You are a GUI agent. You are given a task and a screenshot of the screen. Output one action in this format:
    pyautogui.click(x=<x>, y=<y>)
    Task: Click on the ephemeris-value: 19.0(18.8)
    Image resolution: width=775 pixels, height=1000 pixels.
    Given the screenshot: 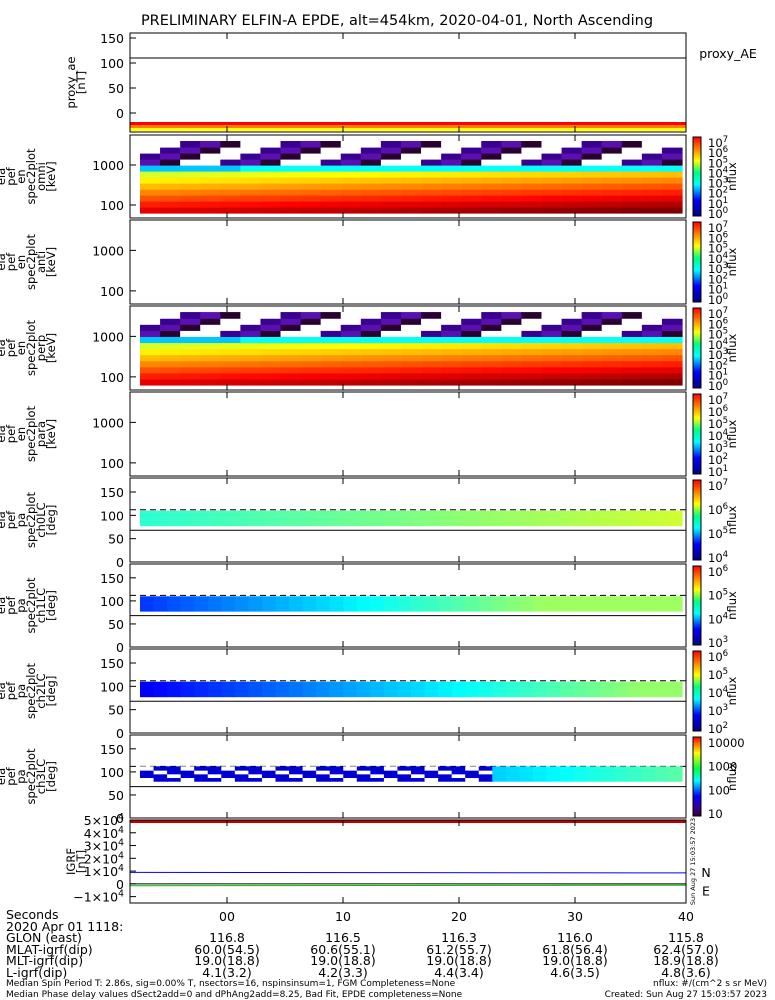 What is the action you would take?
    pyautogui.click(x=575, y=960)
    